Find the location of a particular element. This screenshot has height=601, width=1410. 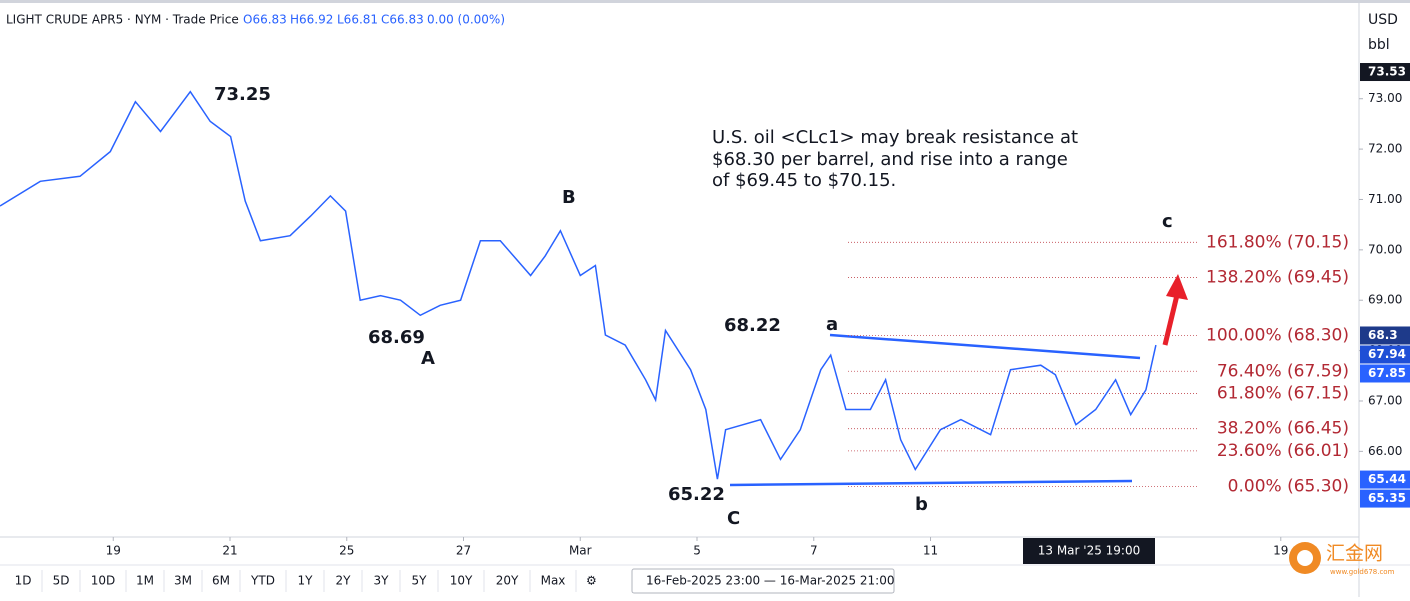

range-button: 3Y is located at coordinates (387, 581).